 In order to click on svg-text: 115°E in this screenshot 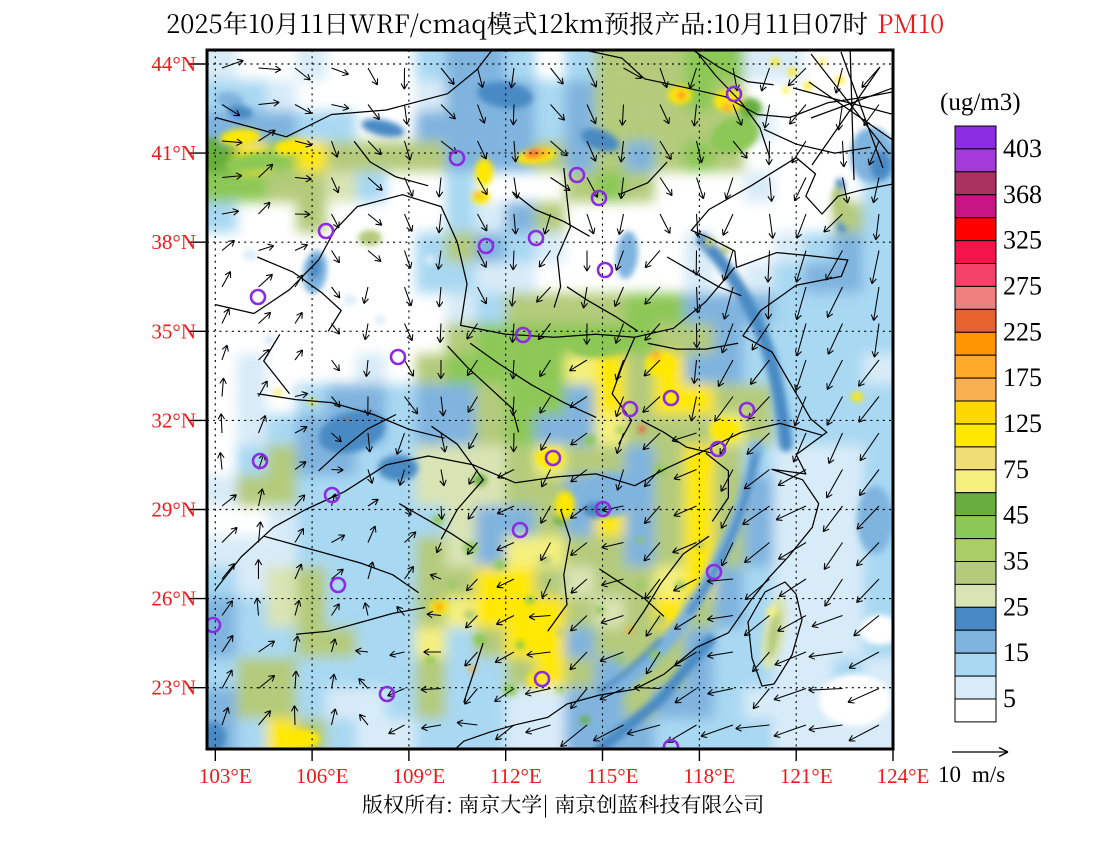, I will do `click(613, 776)`.